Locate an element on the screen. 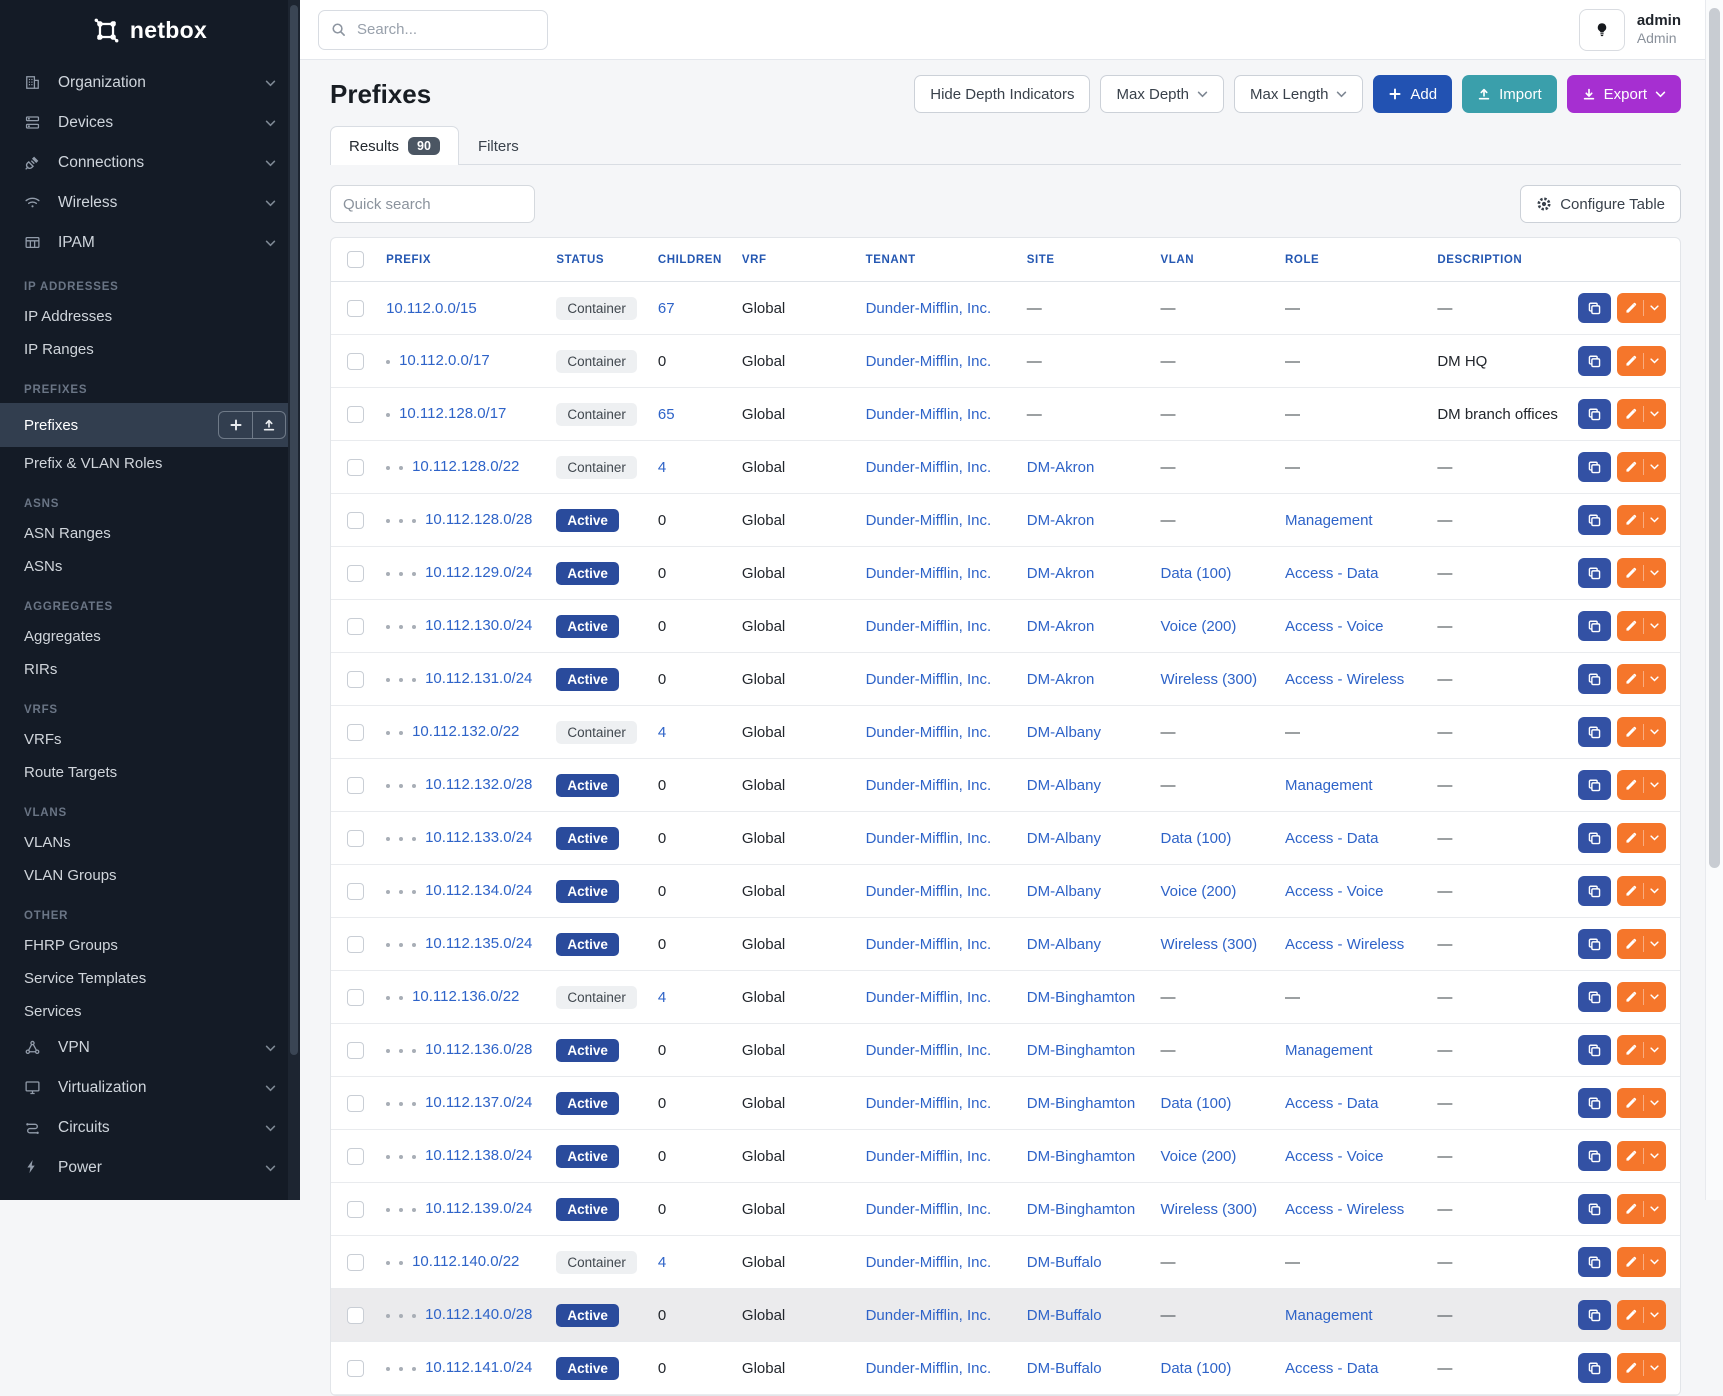 The width and height of the screenshot is (1723, 1396). sidebar-scrollbar-thumb is located at coordinates (294, 530).